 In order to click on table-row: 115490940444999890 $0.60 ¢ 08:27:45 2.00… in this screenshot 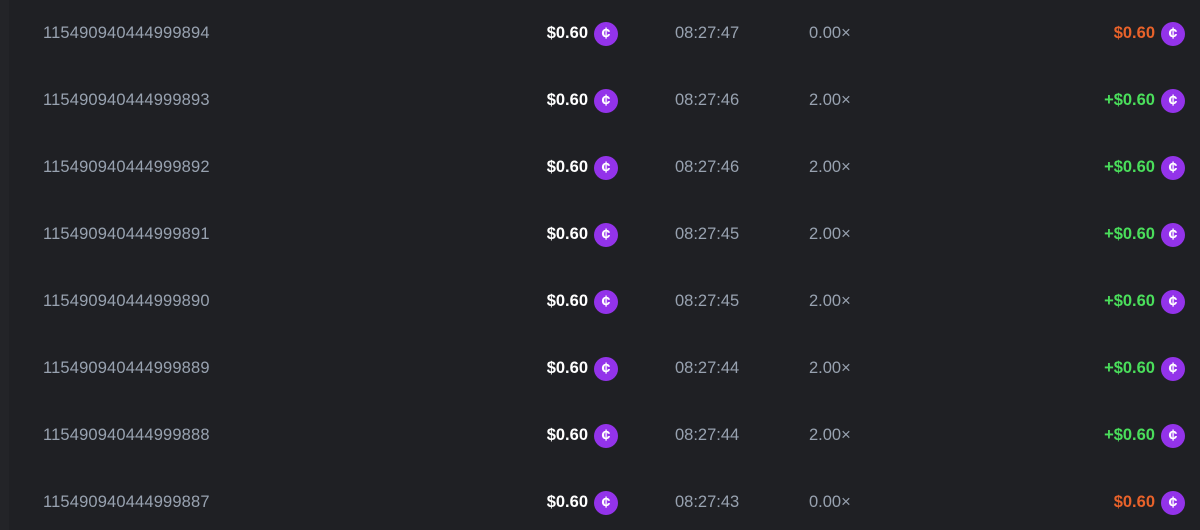, I will do `click(600, 301)`.